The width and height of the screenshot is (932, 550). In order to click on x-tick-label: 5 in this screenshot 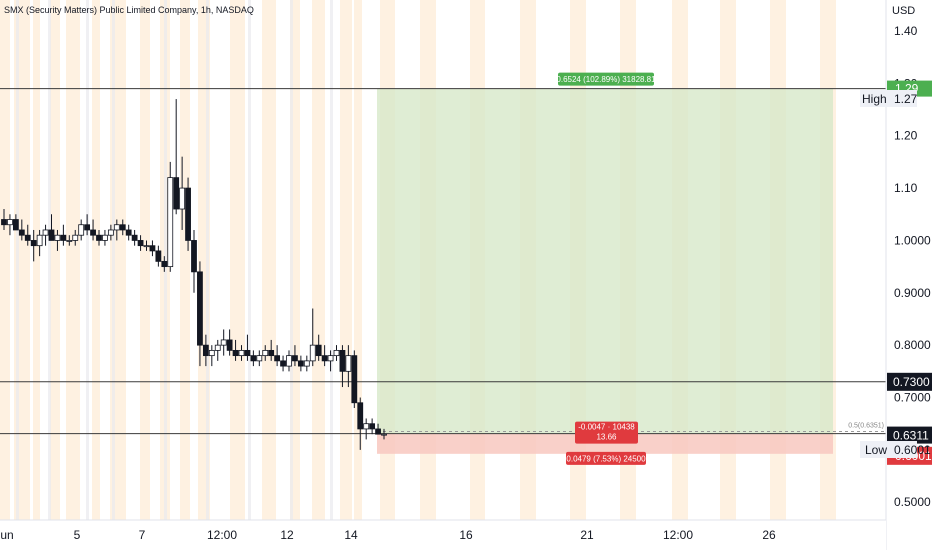, I will do `click(77, 535)`.